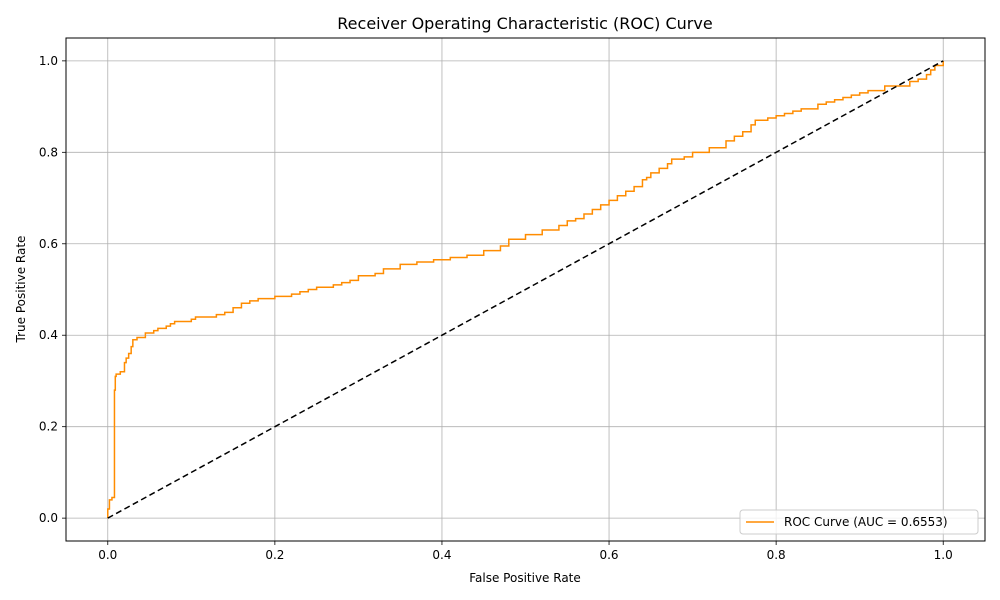 The height and width of the screenshot is (600, 1000). I want to click on legend: ROC Curve (AUC = 0.6553), so click(859, 522).